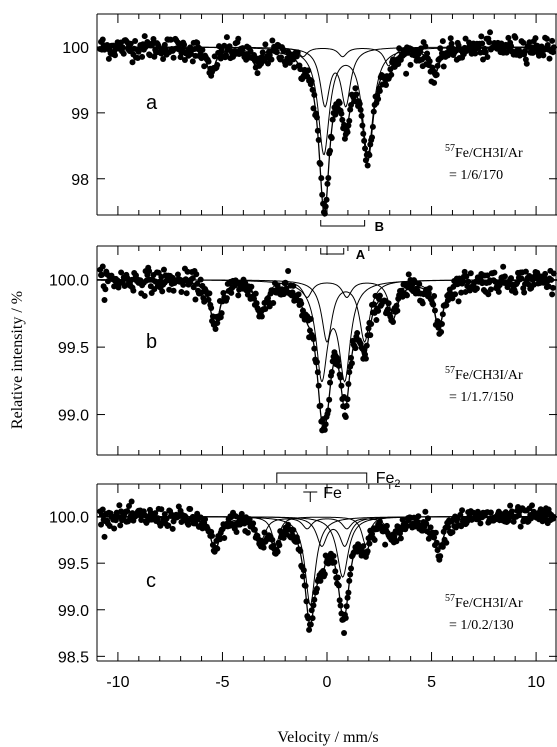 The image size is (557, 747). I want to click on bracket-Fe2, so click(322, 477).